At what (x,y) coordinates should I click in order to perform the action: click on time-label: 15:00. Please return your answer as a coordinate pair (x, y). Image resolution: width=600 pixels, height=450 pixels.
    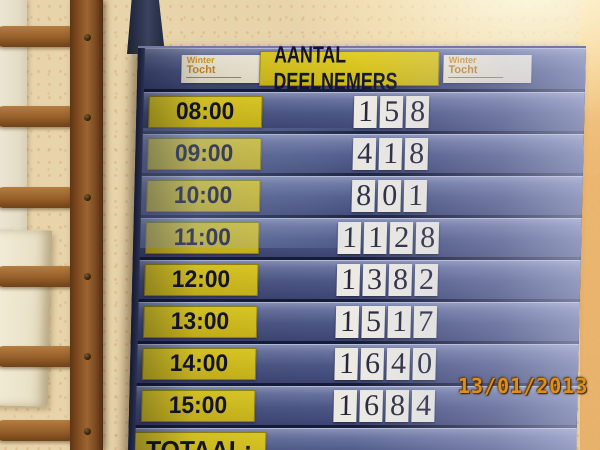
    Looking at the image, I should click on (198, 405).